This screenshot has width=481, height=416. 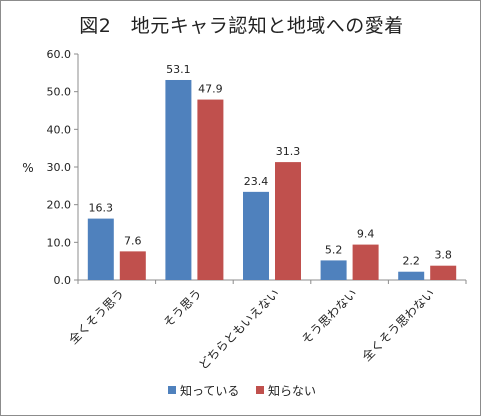 What do you see at coordinates (178, 69) in the screenshot?
I see `data-label: 53.1` at bounding box center [178, 69].